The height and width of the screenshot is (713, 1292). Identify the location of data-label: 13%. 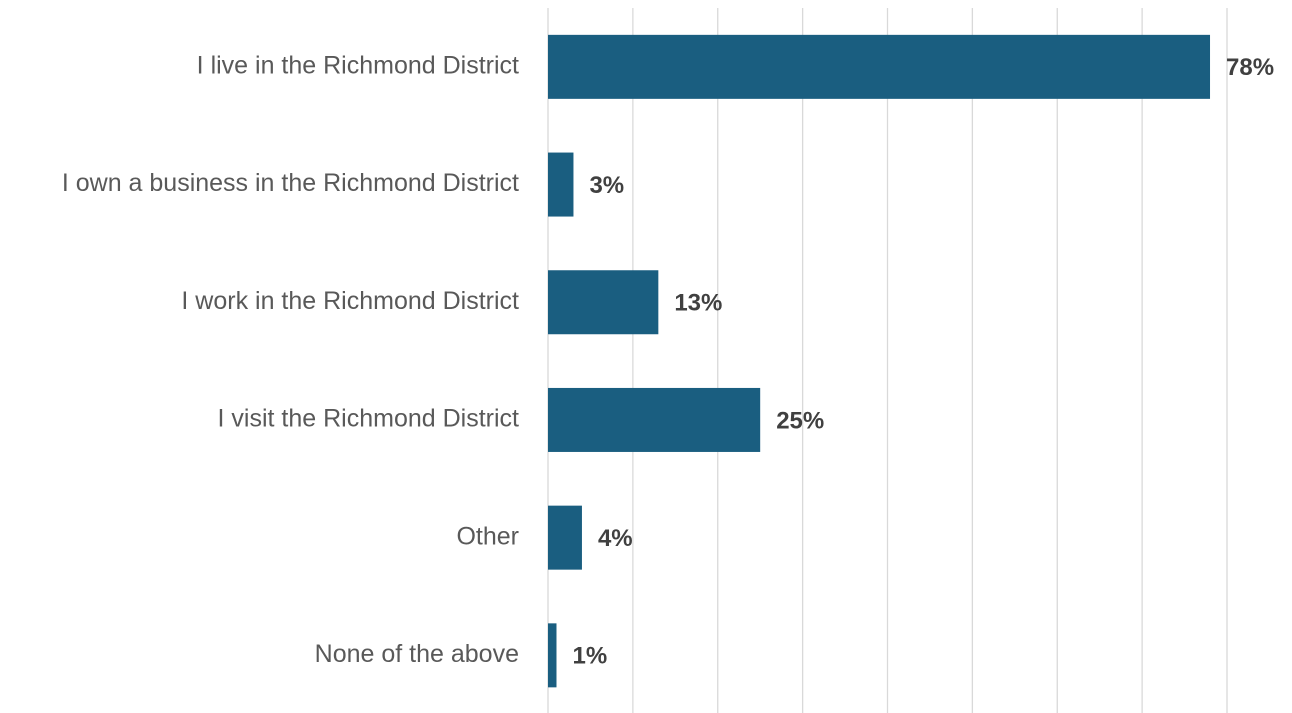
(698, 303).